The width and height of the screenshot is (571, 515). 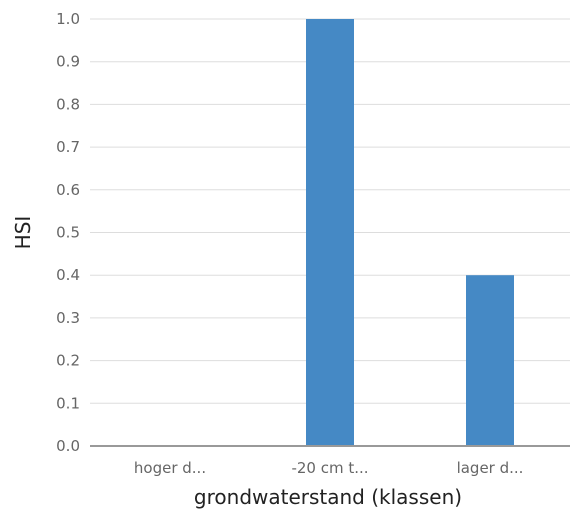 I want to click on y-axis-ticks: 0.0 0.1 0.2 0.3 0.4 0.5 0.6 0.7 0.8 0.9 1.0, so click(x=68, y=232).